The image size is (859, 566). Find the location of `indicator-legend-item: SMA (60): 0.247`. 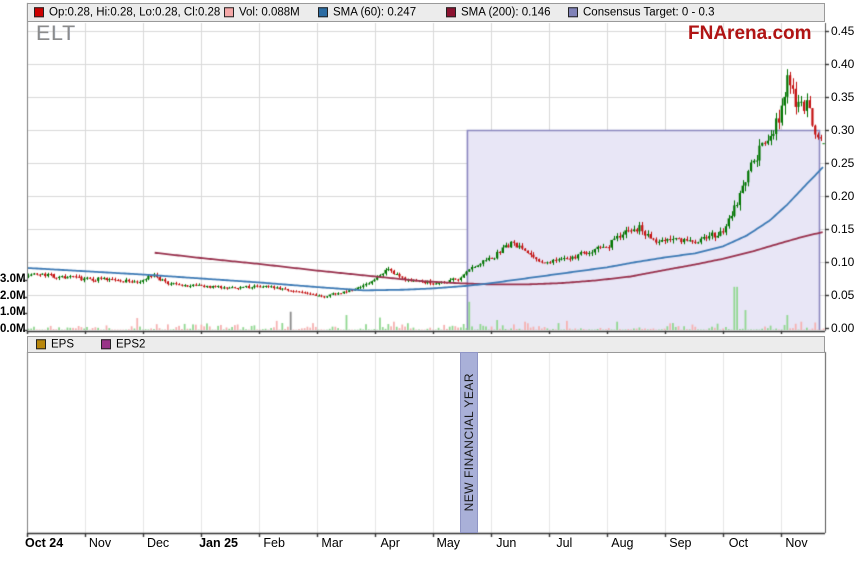

indicator-legend-item: SMA (60): 0.247 is located at coordinates (367, 12).